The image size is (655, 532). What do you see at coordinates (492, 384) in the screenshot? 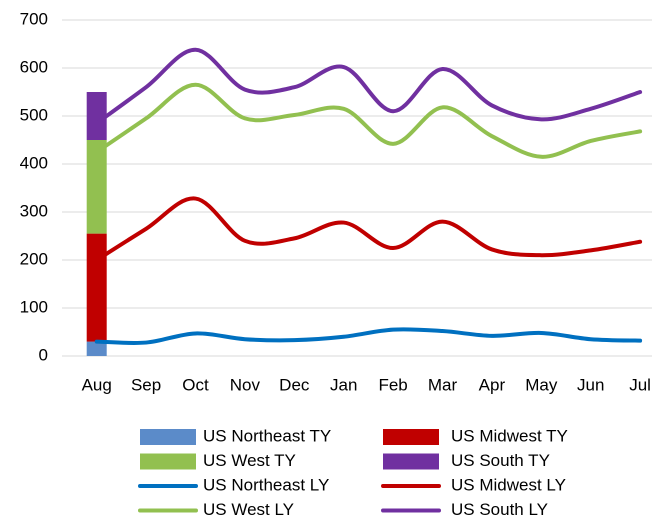
I see `x-tick-label: Apr` at bounding box center [492, 384].